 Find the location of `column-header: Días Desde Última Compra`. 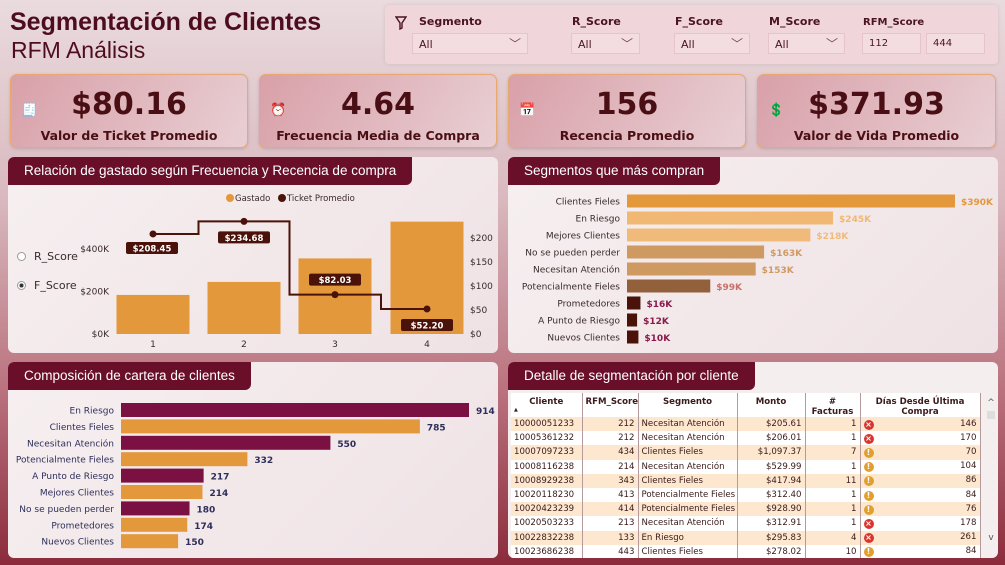

column-header: Días Desde Última Compra is located at coordinates (920, 405).